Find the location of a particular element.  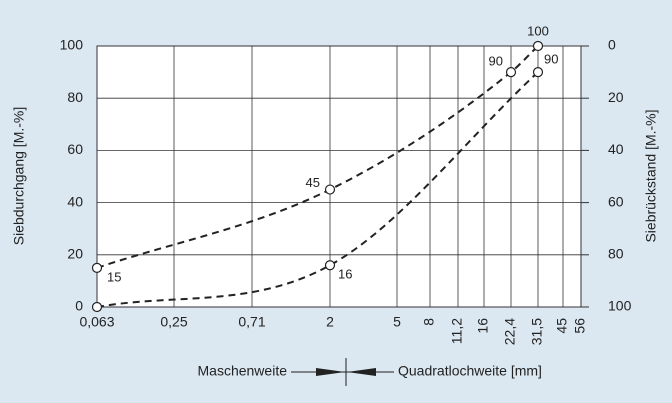

x-axis-title-right: Quadratlochweite [mm] is located at coordinates (470, 371).